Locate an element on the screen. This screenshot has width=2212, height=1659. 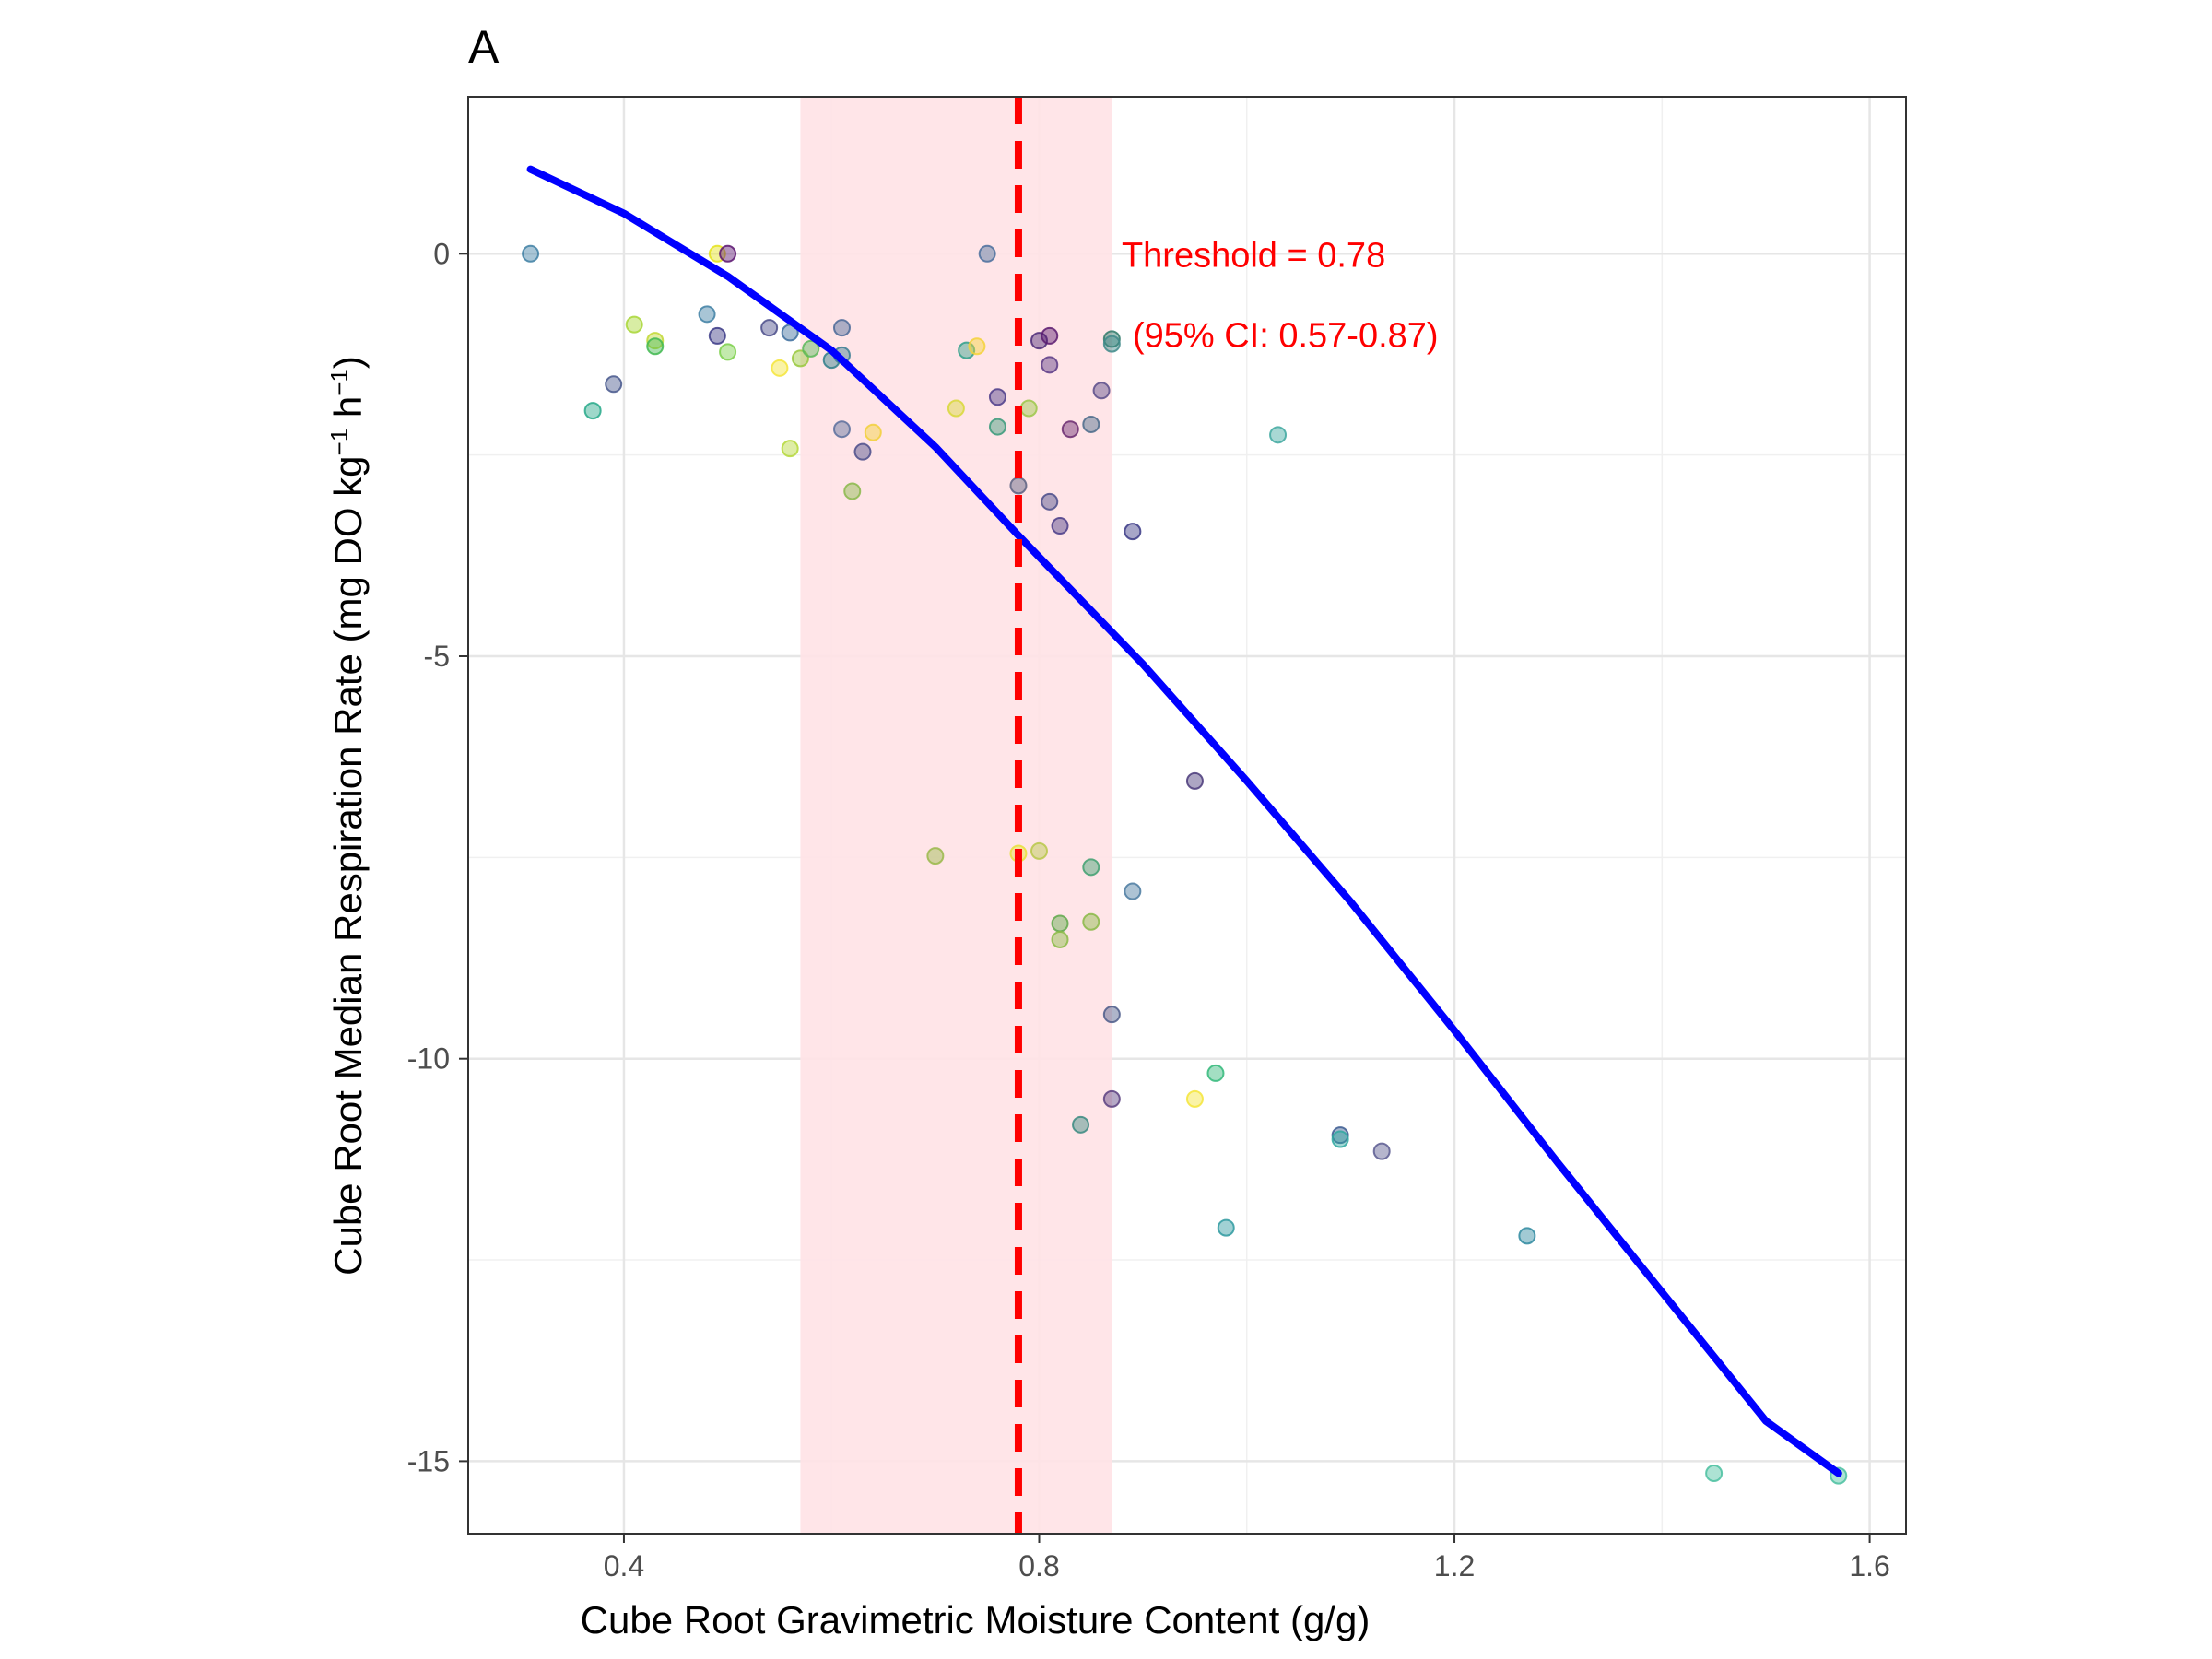
panel-label: A is located at coordinates (484, 47).